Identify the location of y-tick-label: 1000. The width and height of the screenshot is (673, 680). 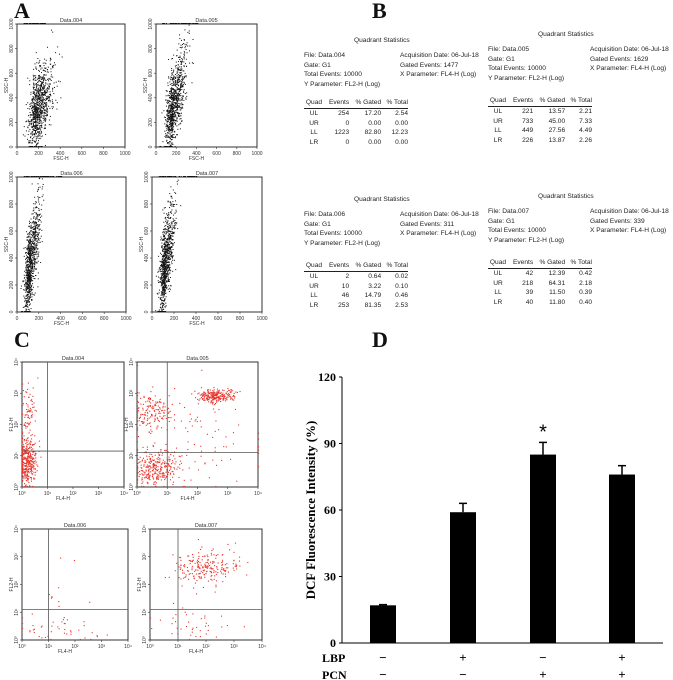
(151, 23).